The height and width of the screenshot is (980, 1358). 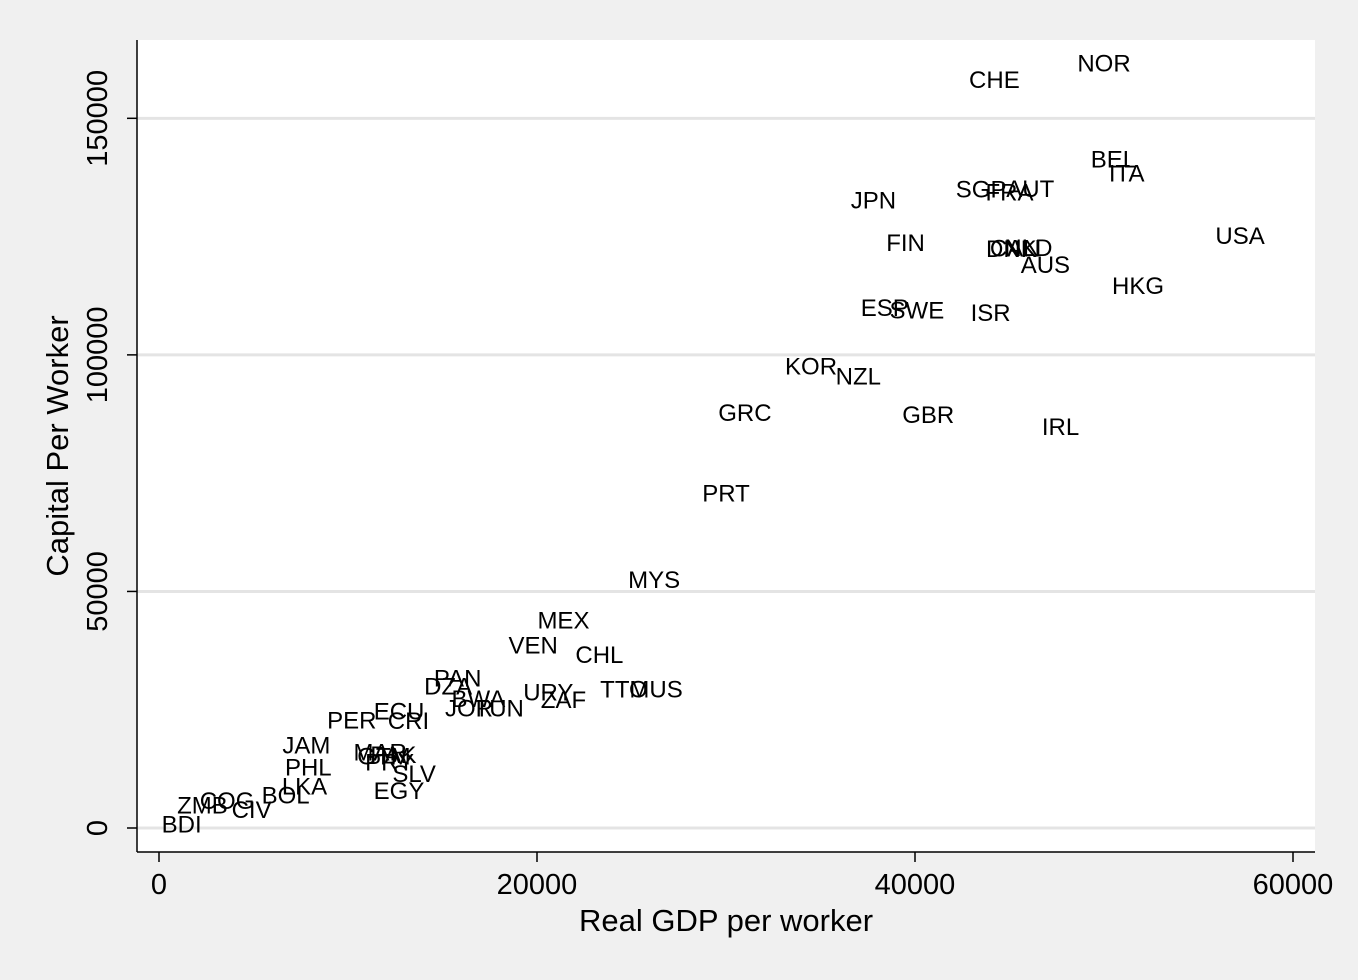 I want to click on point-label-civ: CIV, so click(x=252, y=810).